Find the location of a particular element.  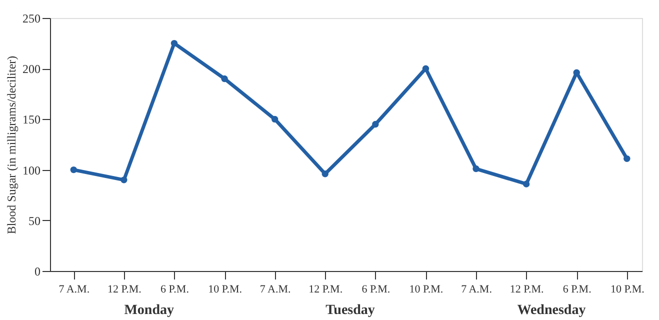

y-tick-label: 150 is located at coordinates (31, 119).